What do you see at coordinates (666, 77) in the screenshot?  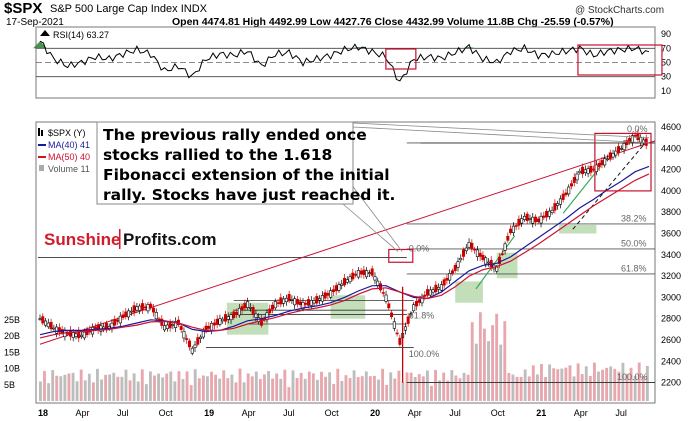 I see `rsi-axis-label: 30` at bounding box center [666, 77].